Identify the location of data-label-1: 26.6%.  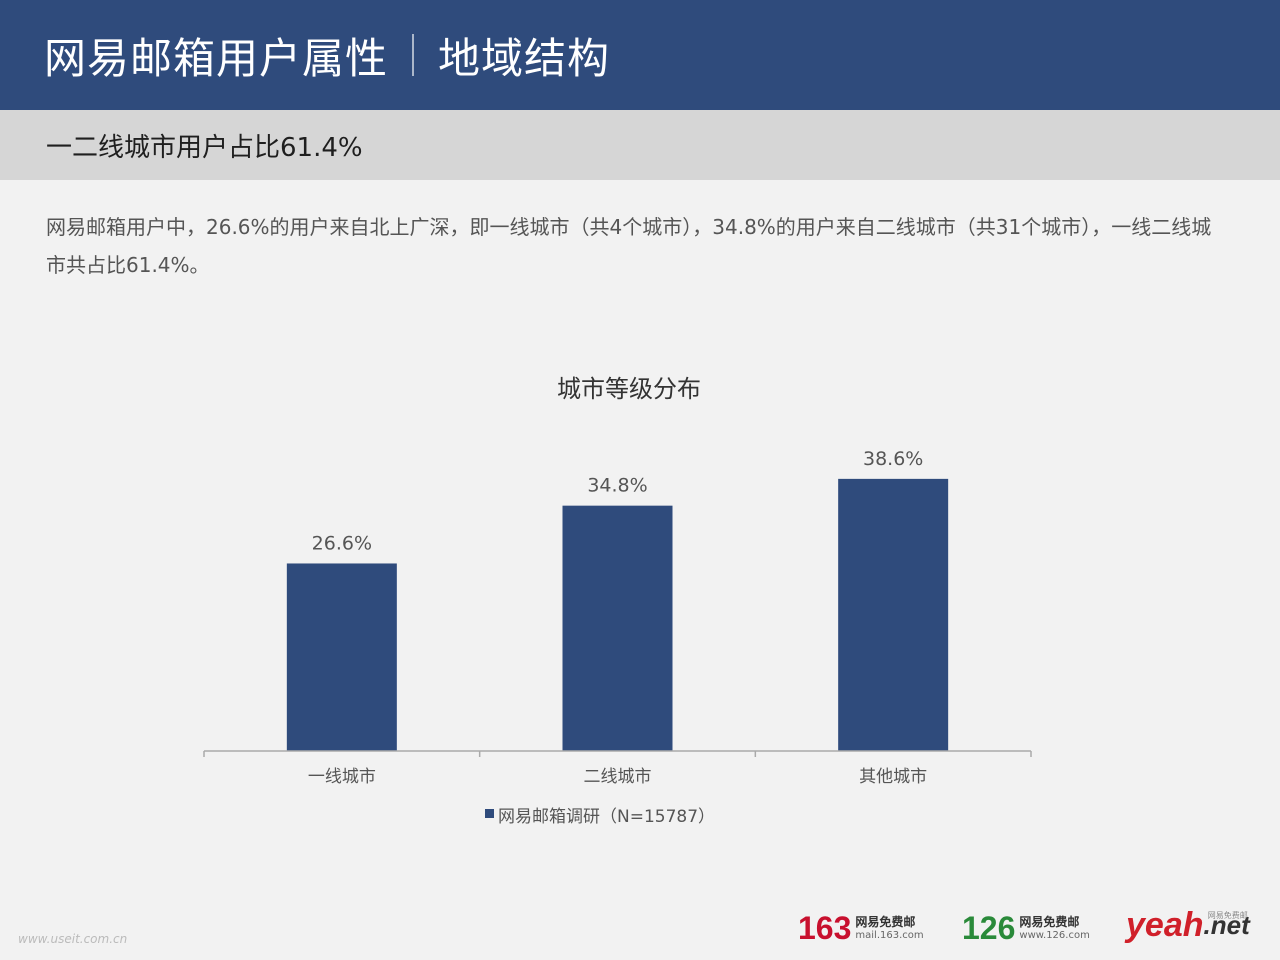
(342, 543).